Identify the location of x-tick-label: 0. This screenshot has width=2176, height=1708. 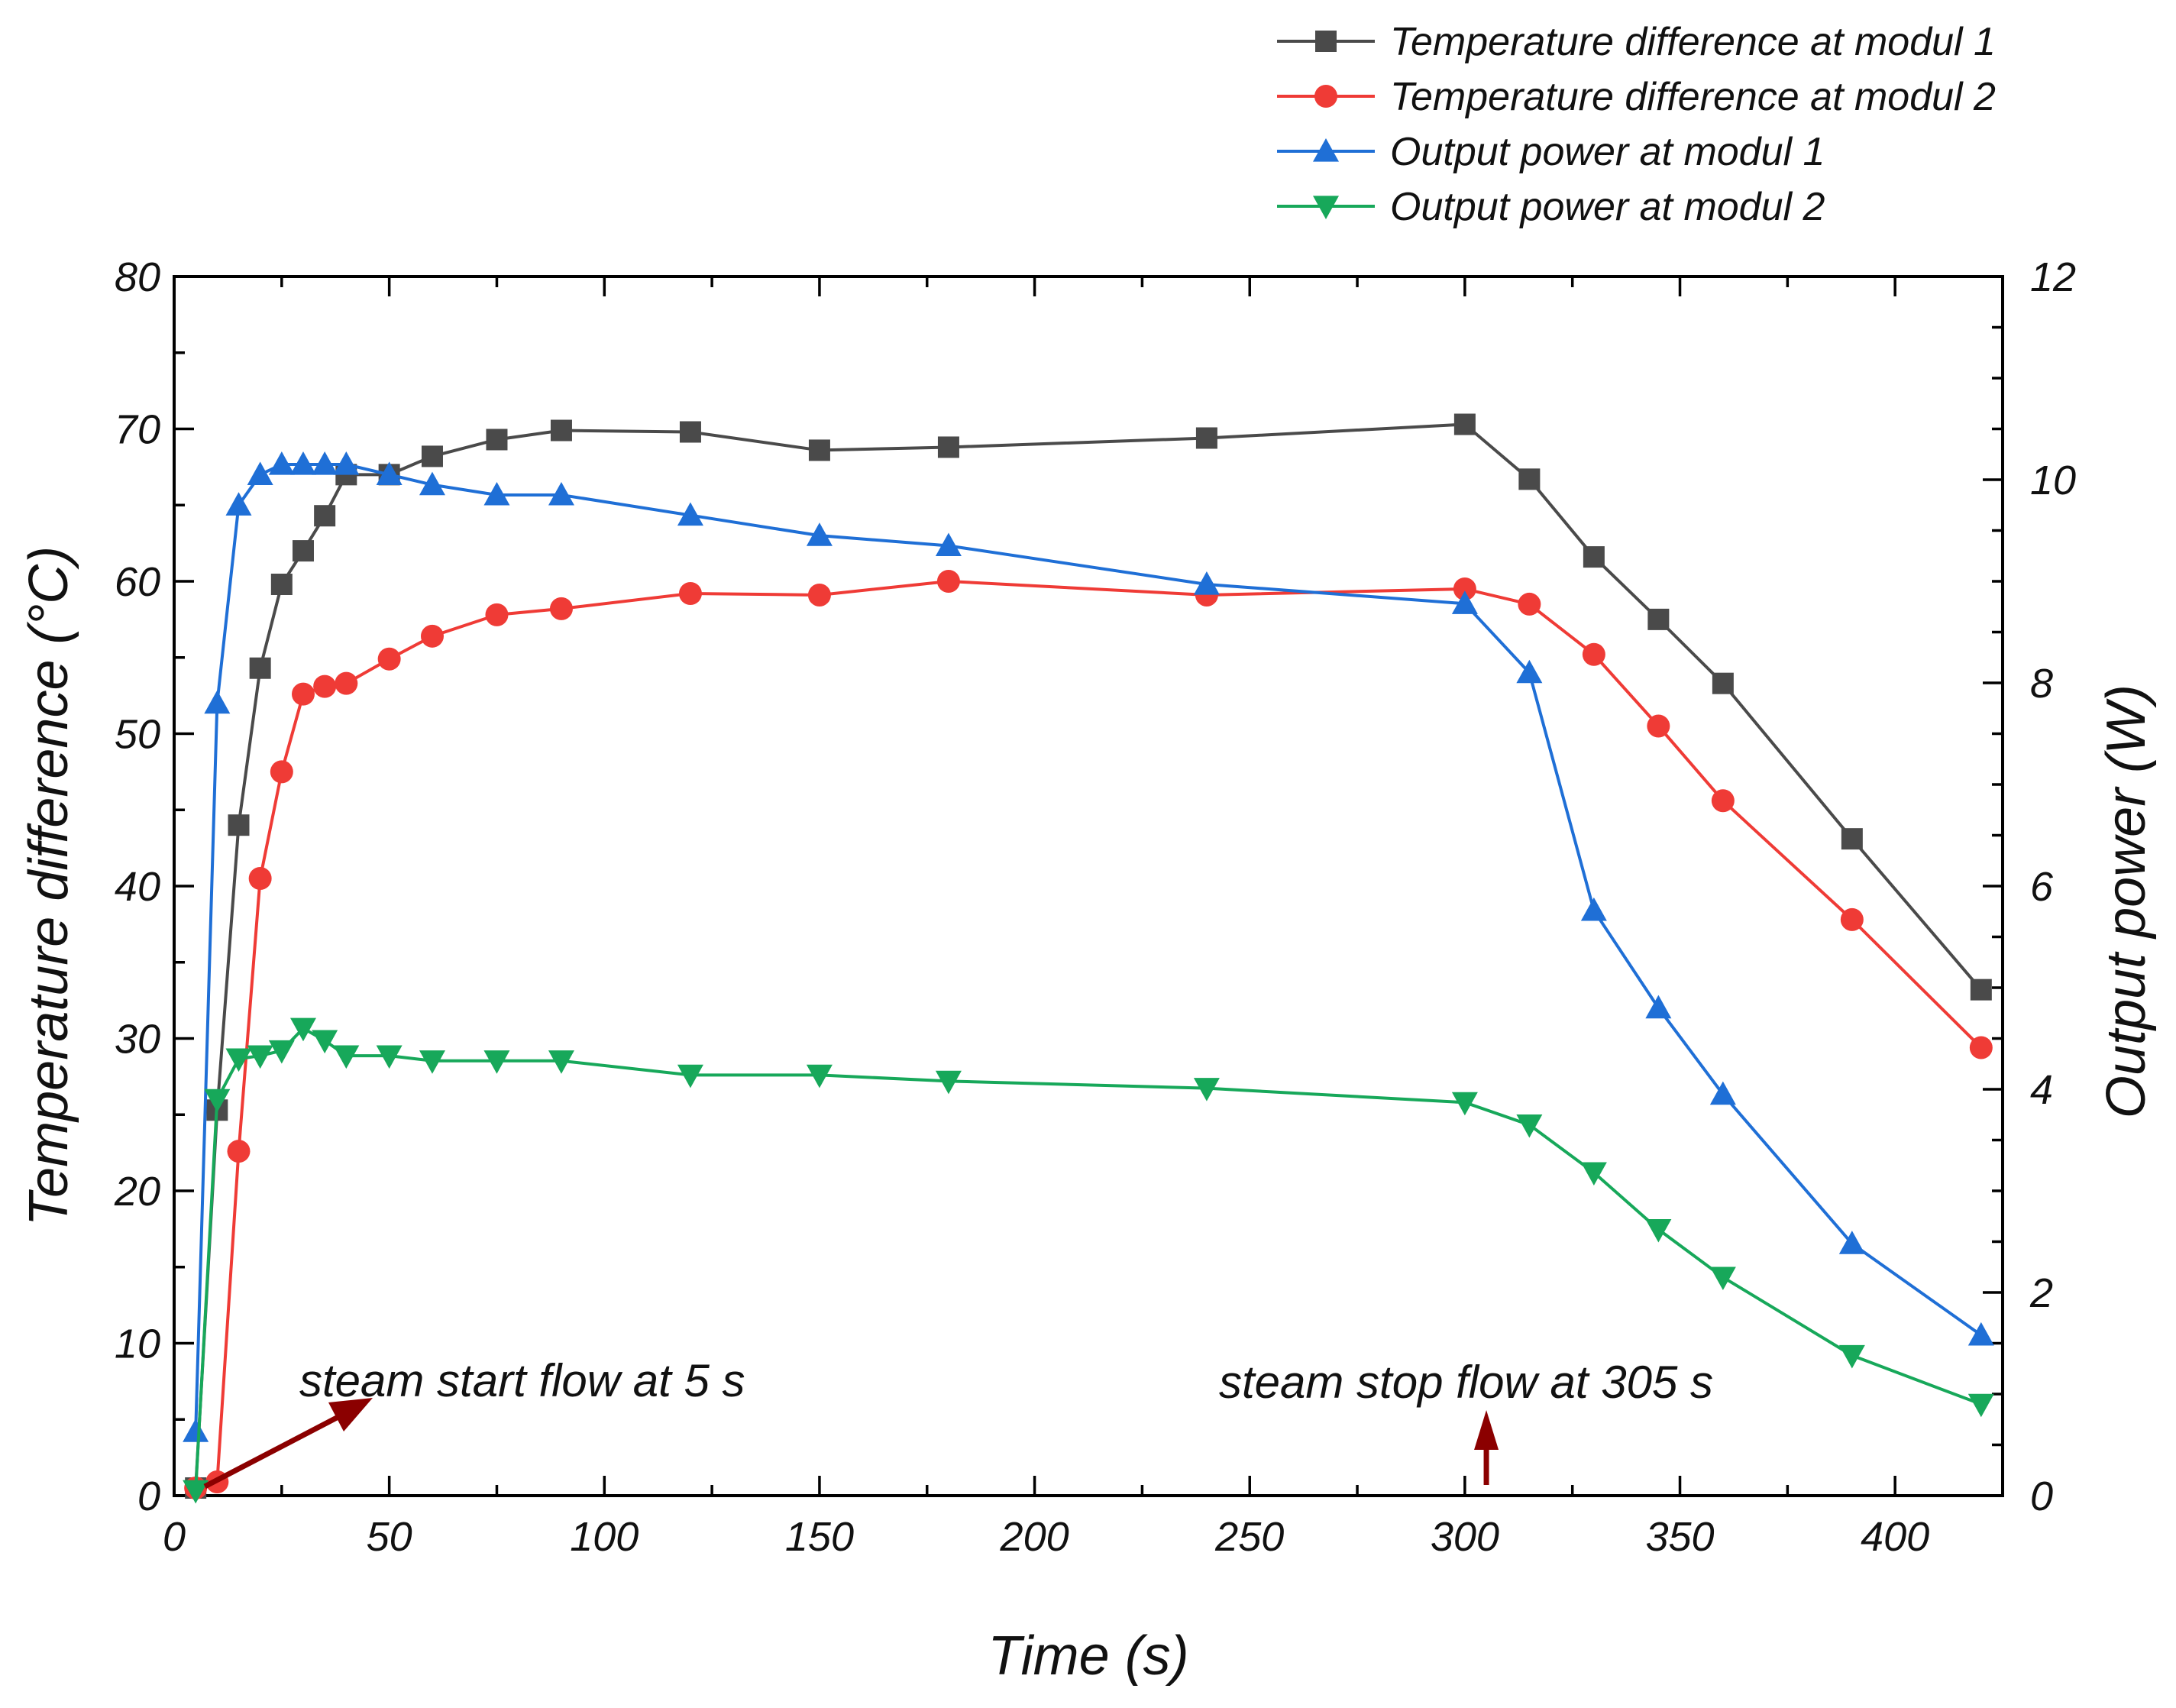
(174, 1537).